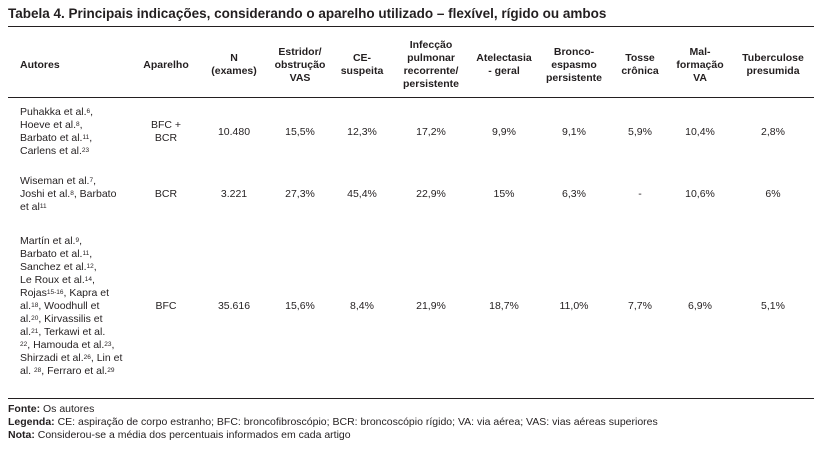 This screenshot has width=822, height=458. What do you see at coordinates (31, 422) in the screenshot?
I see `legend-label: Legenda:` at bounding box center [31, 422].